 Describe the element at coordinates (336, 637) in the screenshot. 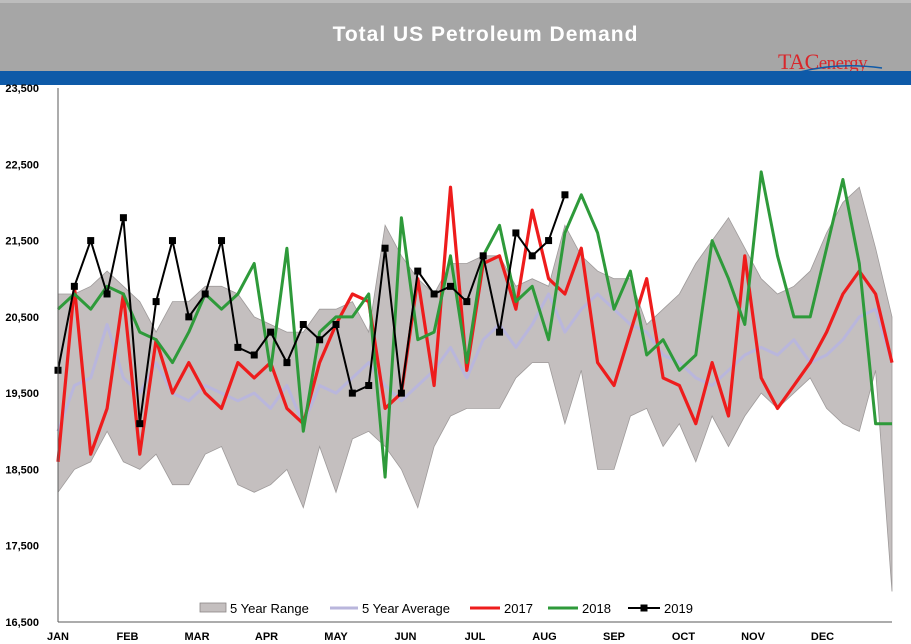

I see `x-tick-label: MAY` at that location.